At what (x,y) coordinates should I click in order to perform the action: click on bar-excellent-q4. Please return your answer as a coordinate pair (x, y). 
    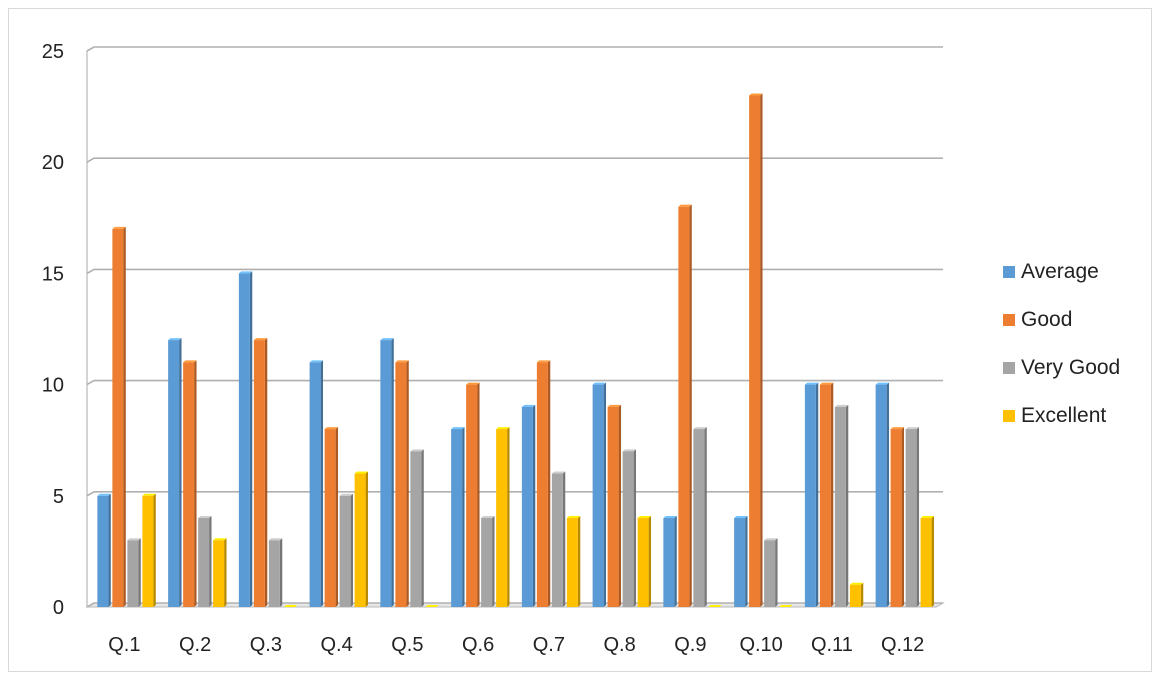
    Looking at the image, I should click on (361, 539).